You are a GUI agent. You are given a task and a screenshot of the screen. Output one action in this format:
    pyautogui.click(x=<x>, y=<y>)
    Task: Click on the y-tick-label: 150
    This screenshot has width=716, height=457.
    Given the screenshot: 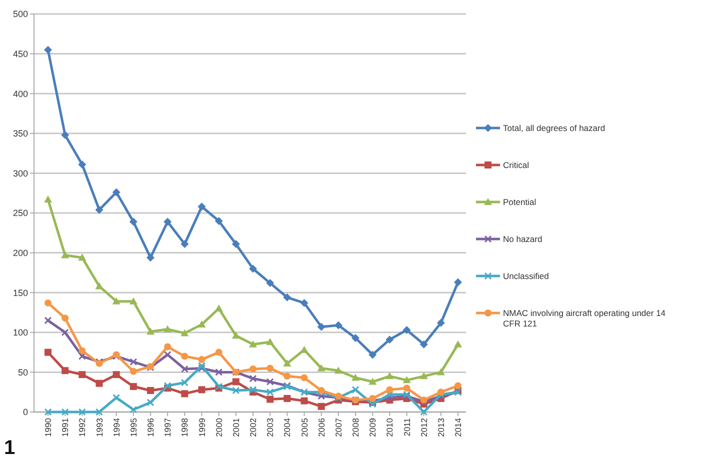 What is the action you would take?
    pyautogui.click(x=20, y=293)
    